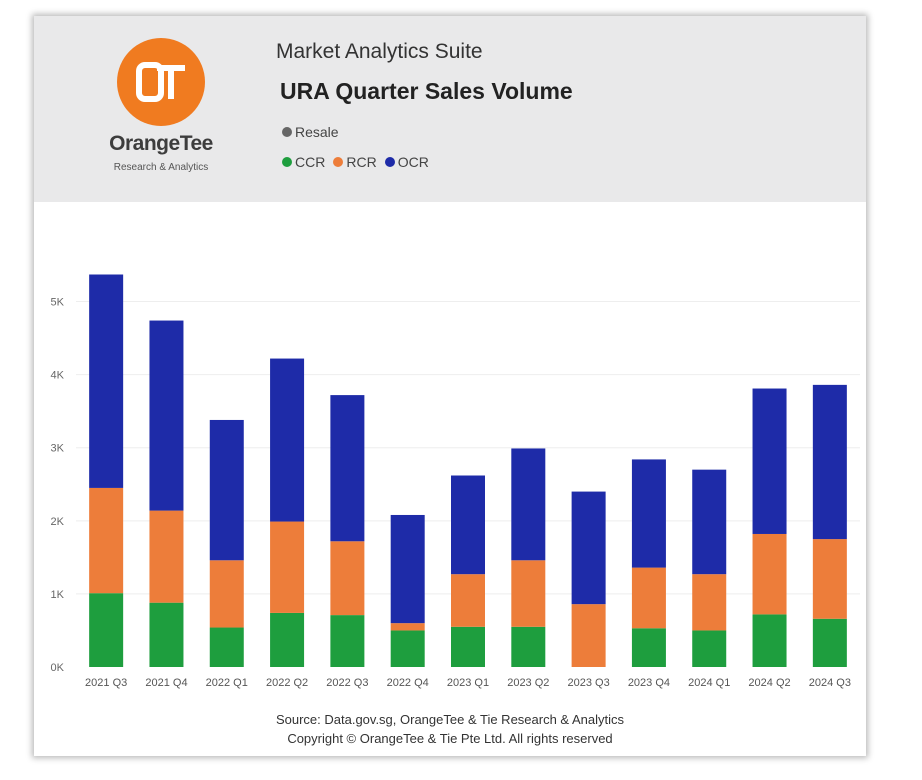 The image size is (922, 780). I want to click on chart-title: URA Quarter Sales Volume, so click(426, 91).